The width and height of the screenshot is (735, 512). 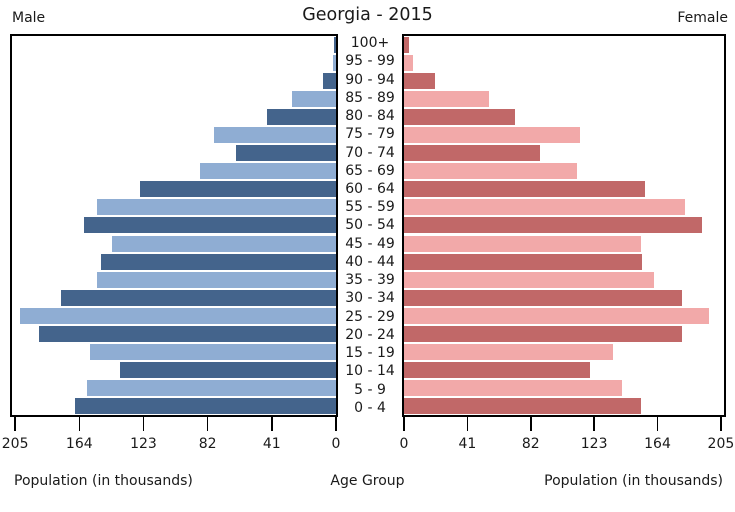 What do you see at coordinates (370, 207) in the screenshot?
I see `age-group-label: 55 - 59` at bounding box center [370, 207].